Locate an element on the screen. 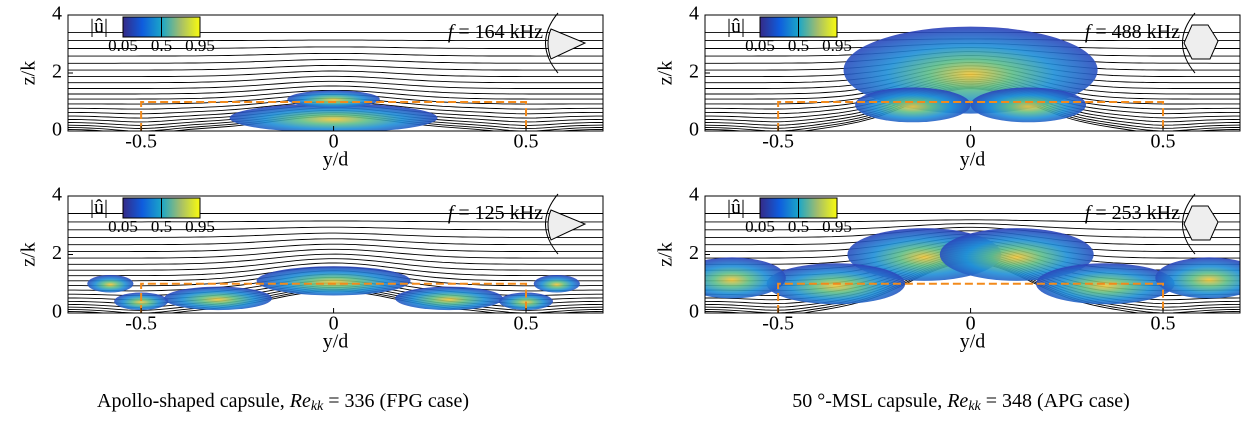 Image resolution: width=1258 pixels, height=423 pixels. frequency-annotation: f = 164 kHz is located at coordinates (495, 32).